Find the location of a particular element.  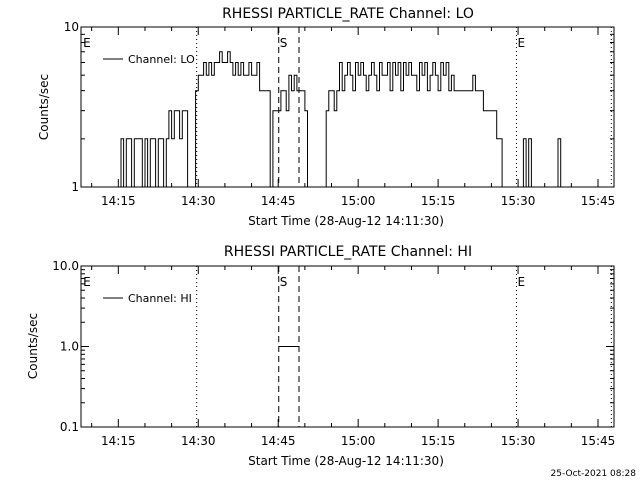

hi-marker-label: S is located at coordinates (284, 282).